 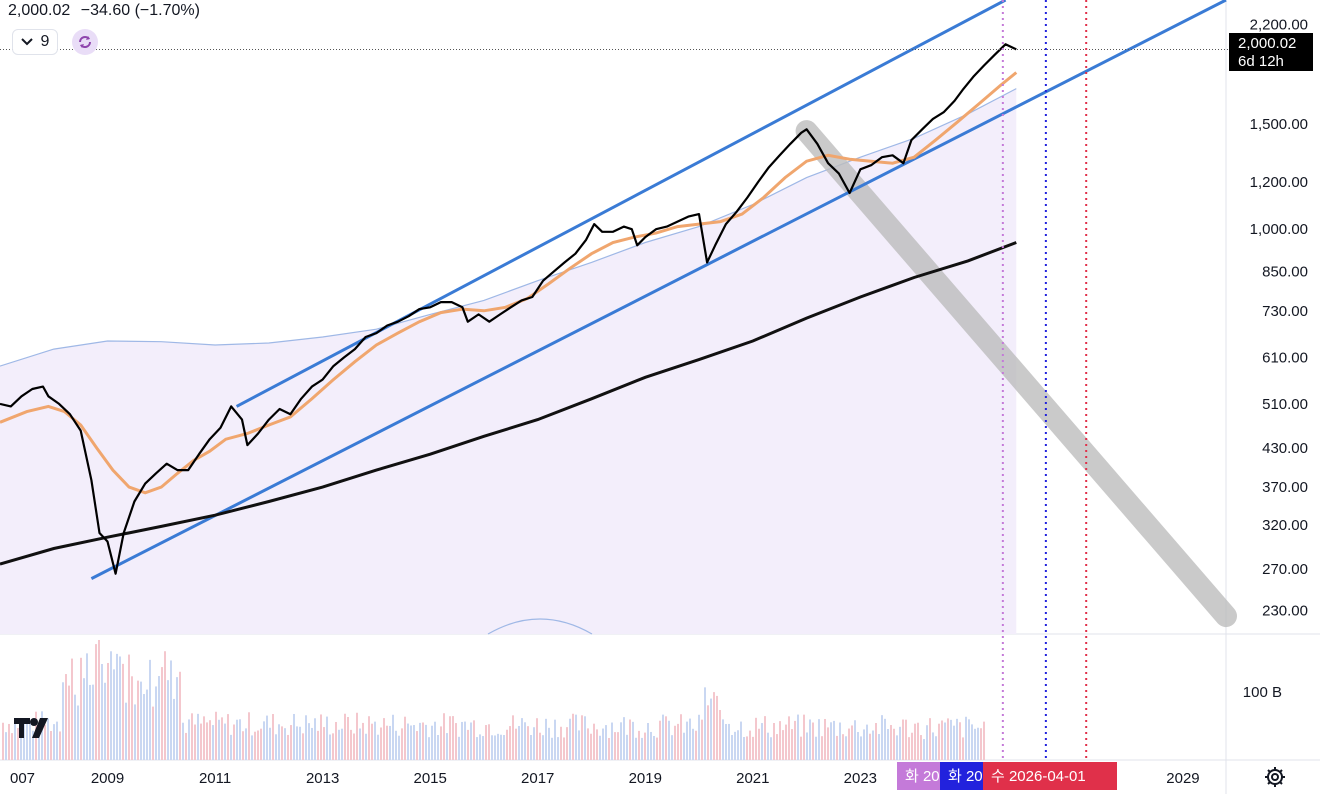 I want to click on x-tick-label: 2023, so click(x=860, y=778).